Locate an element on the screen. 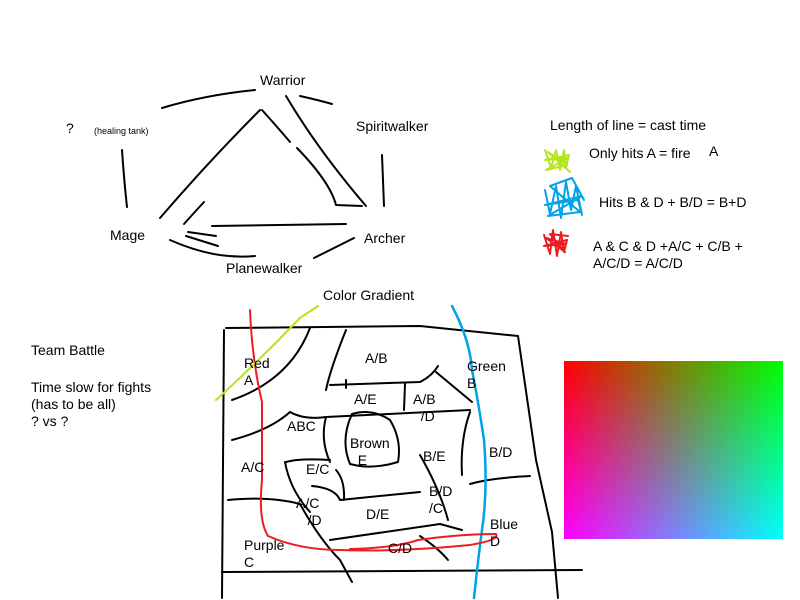 This screenshot has width=800, height=600. class-ring-strokes is located at coordinates (253, 174).